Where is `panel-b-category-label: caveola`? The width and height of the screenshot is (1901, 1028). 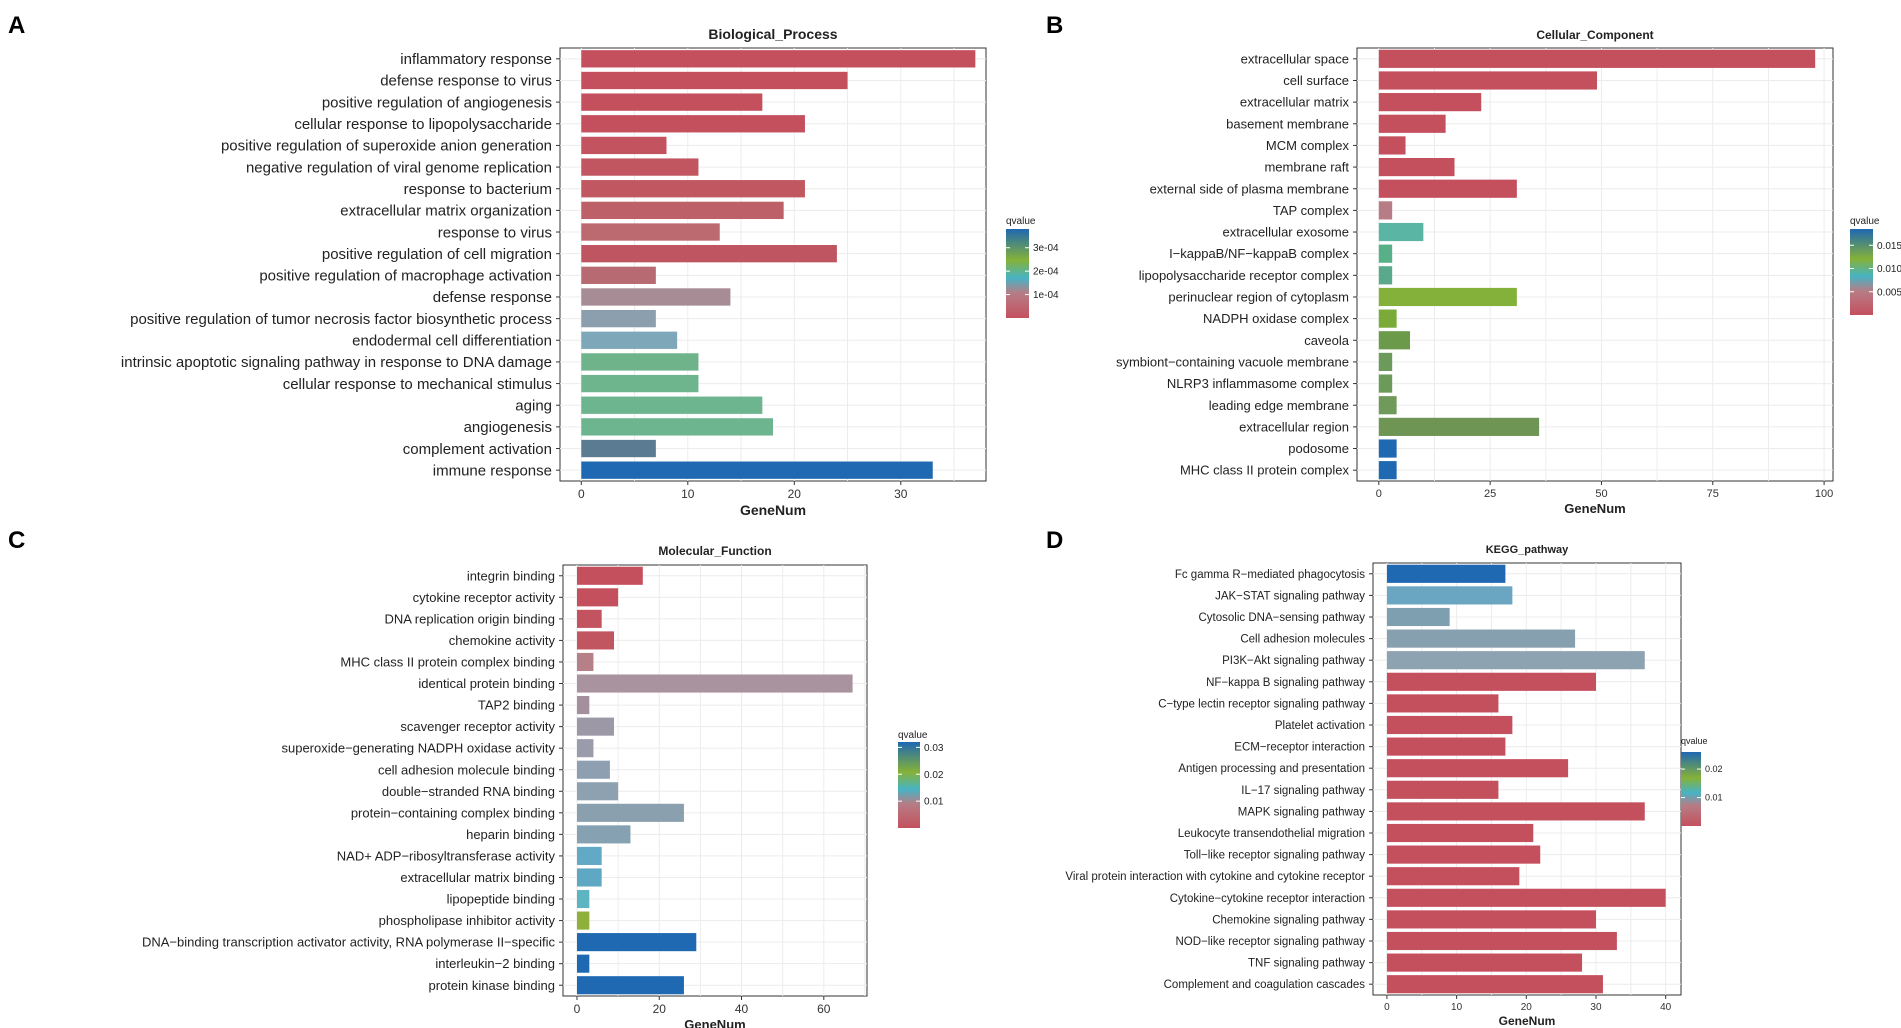 panel-b-category-label: caveola is located at coordinates (1327, 340).